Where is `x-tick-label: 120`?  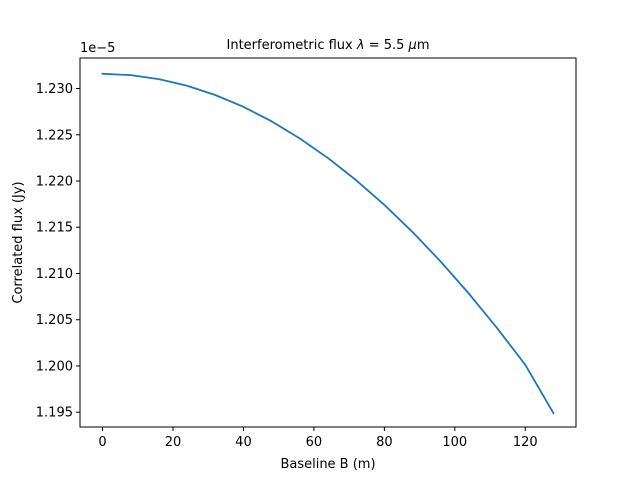 x-tick-label: 120 is located at coordinates (525, 442).